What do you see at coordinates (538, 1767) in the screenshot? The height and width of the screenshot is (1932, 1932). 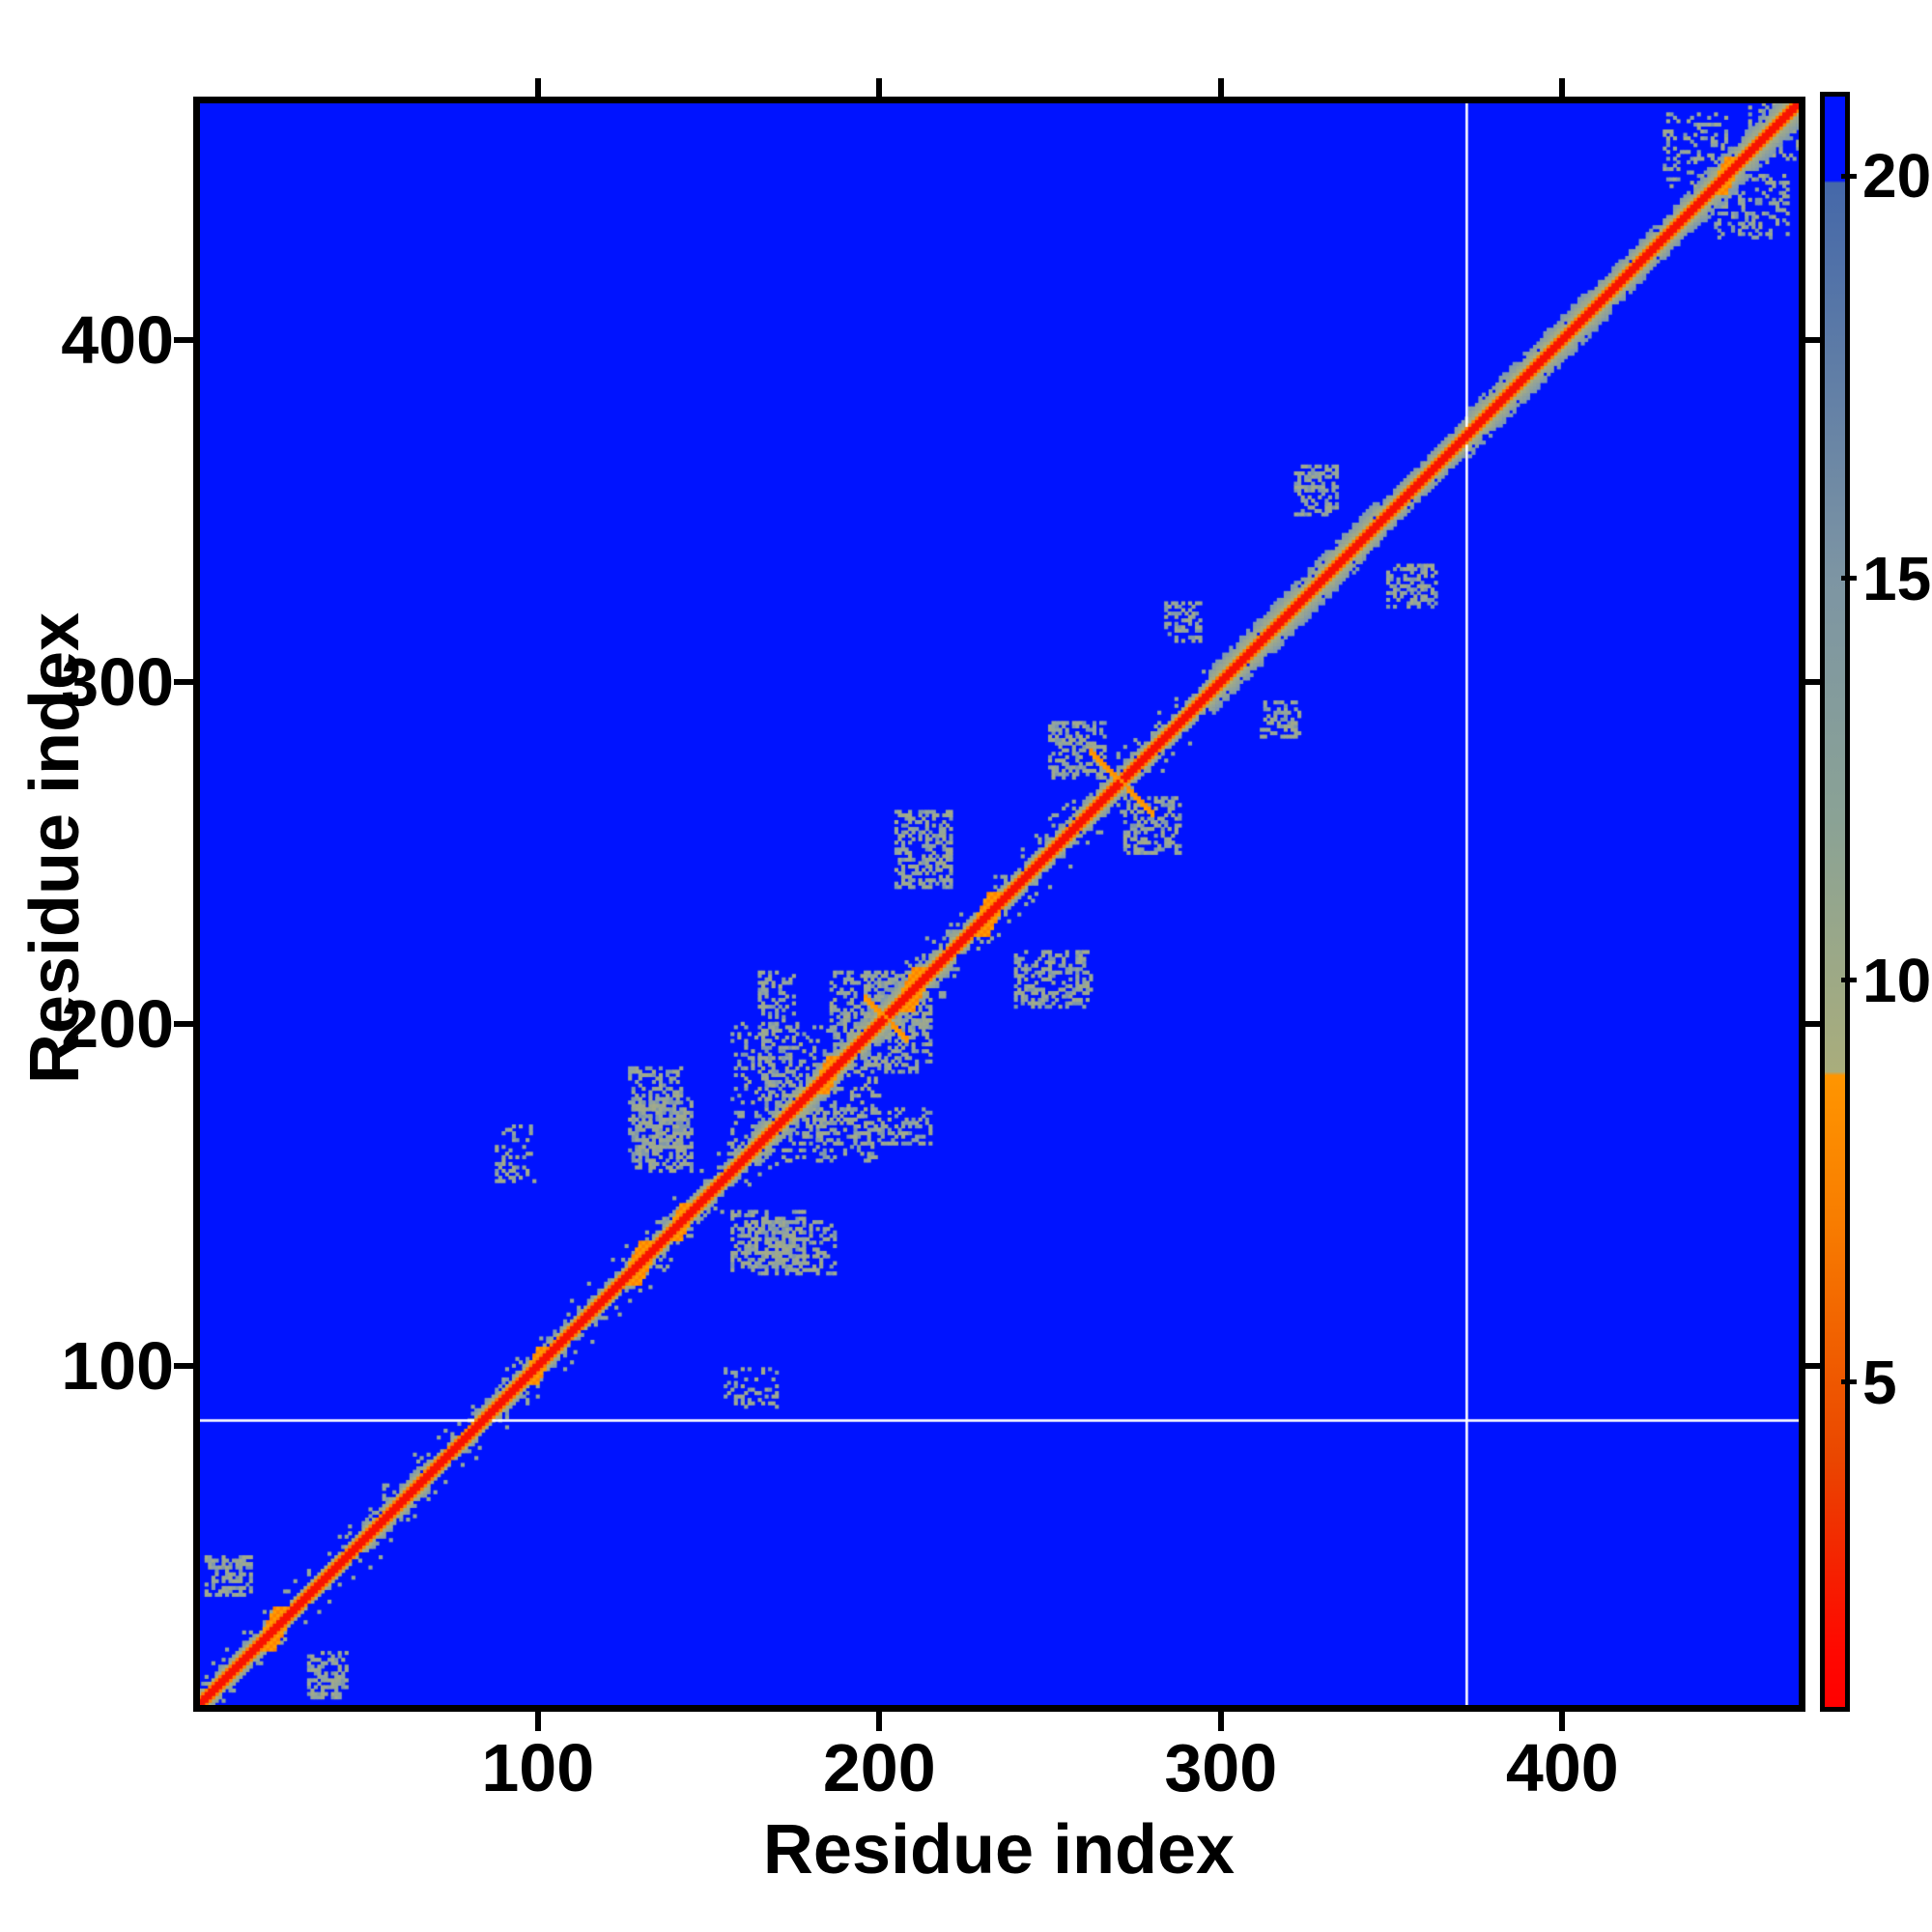 I see `x-tick-label: 100` at bounding box center [538, 1767].